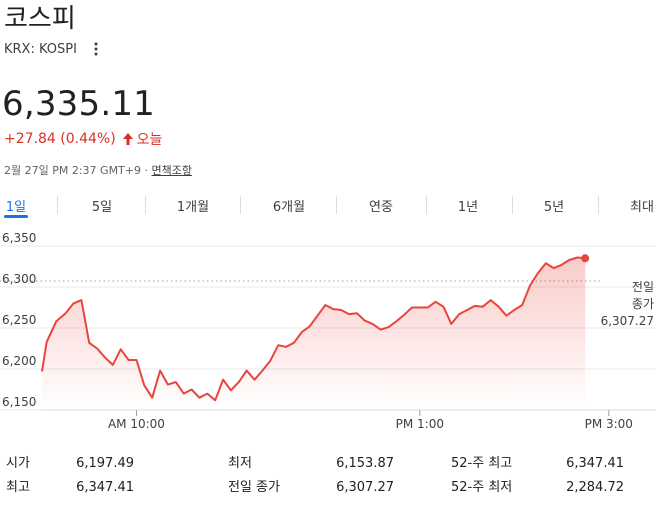  Describe the element at coordinates (468, 207) in the screenshot. I see `tab-1y: 1년` at that location.